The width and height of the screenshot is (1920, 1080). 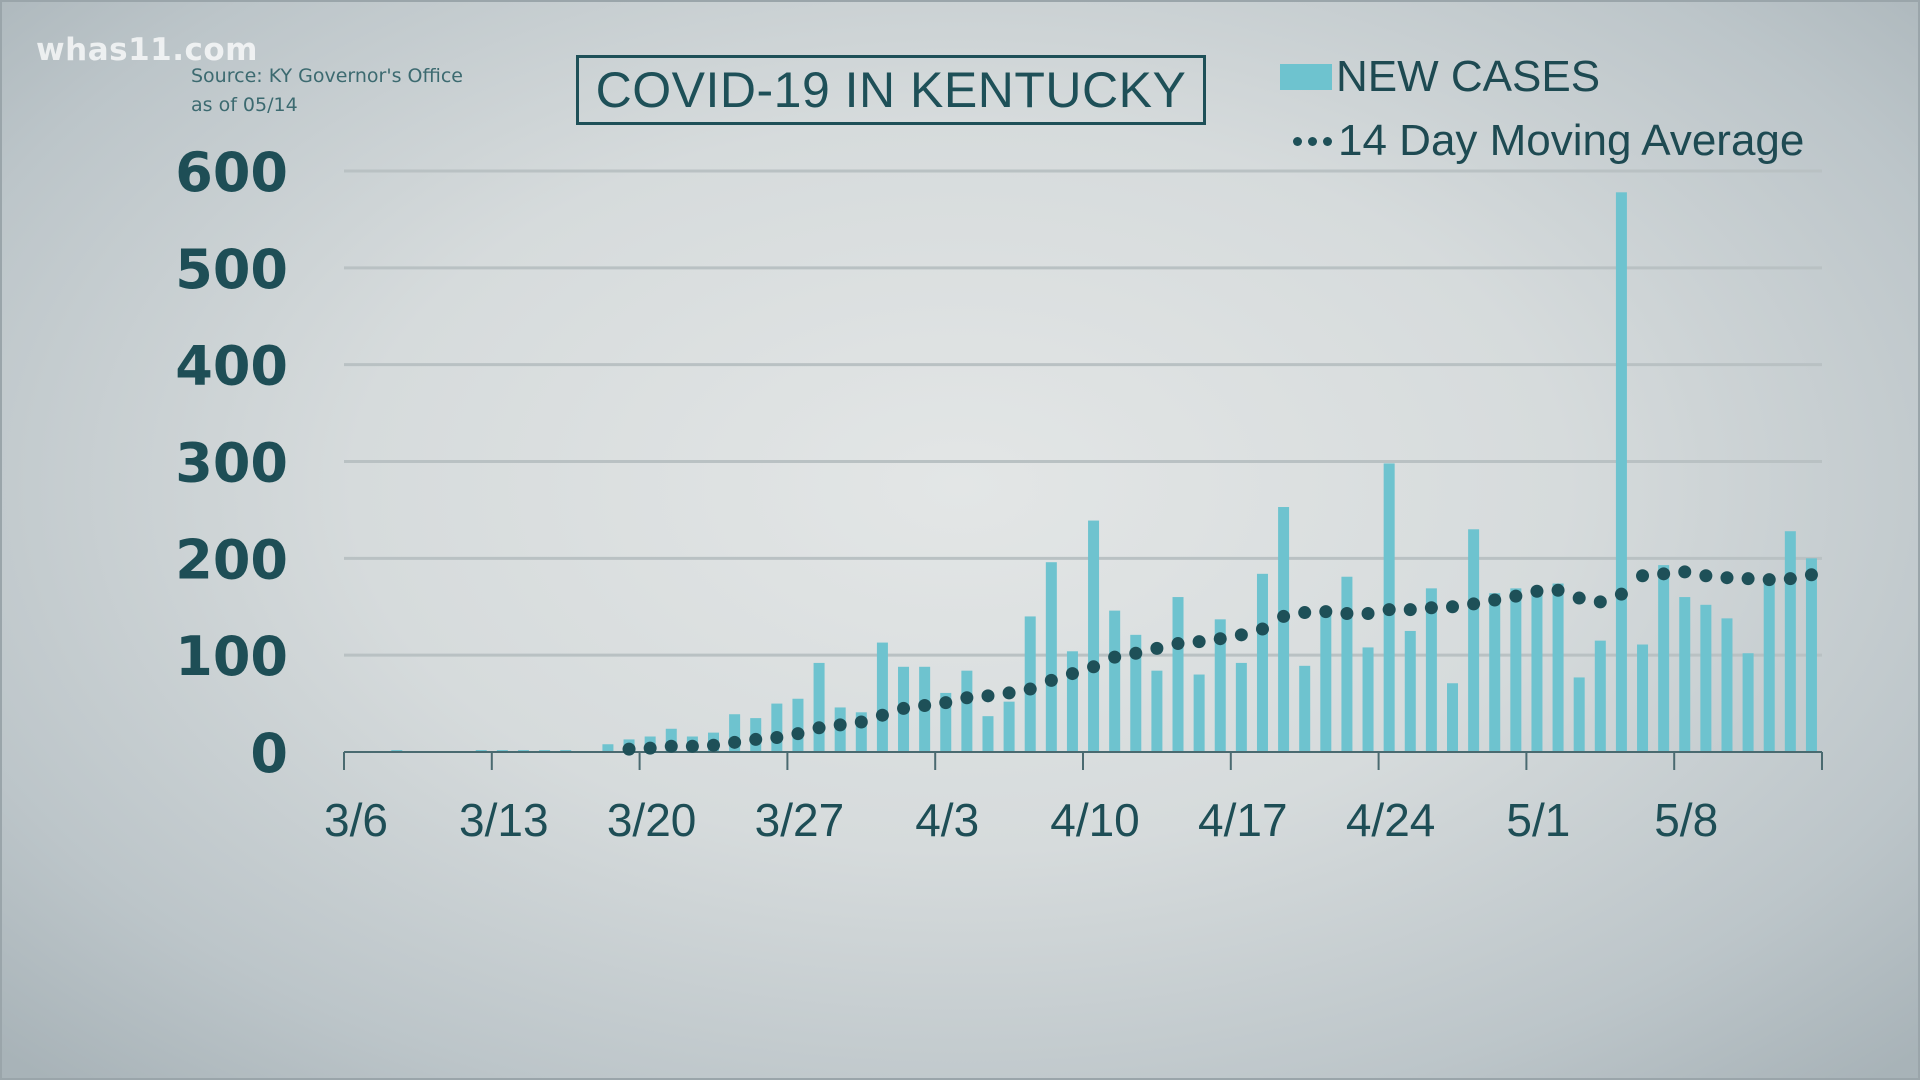 I want to click on x-tick-label: 3/27, so click(x=800, y=820).